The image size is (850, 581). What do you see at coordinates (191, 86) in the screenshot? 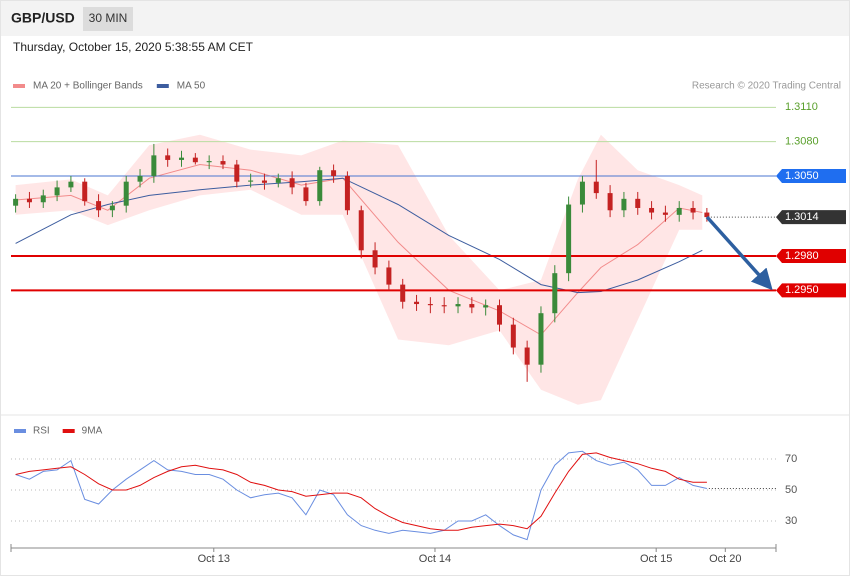
I see `legend-label: MA 50` at bounding box center [191, 86].